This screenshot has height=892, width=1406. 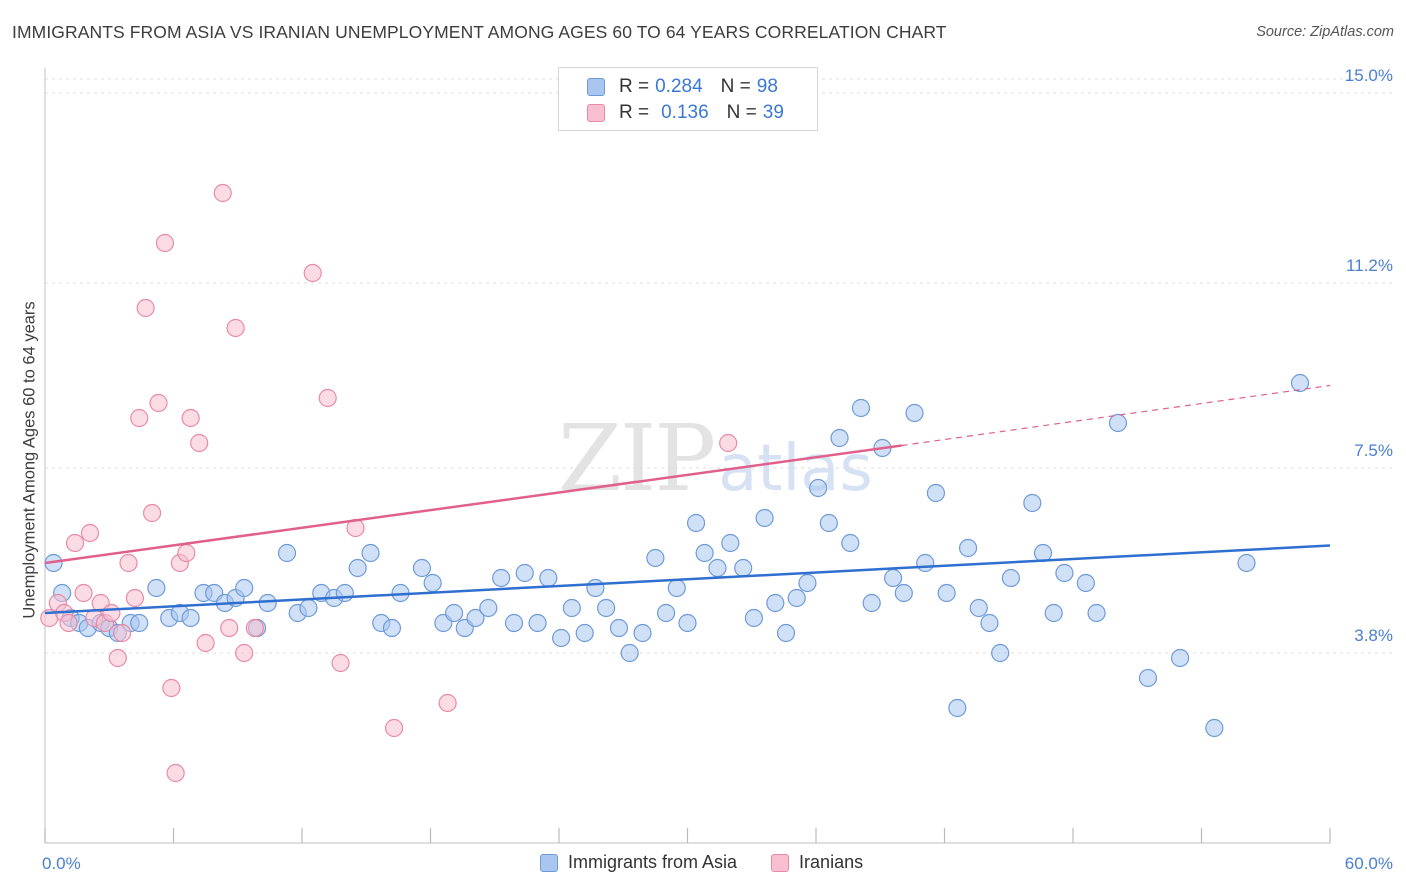 What do you see at coordinates (1373, 635) in the screenshot?
I see `y-tick-label: 3.8%` at bounding box center [1373, 635].